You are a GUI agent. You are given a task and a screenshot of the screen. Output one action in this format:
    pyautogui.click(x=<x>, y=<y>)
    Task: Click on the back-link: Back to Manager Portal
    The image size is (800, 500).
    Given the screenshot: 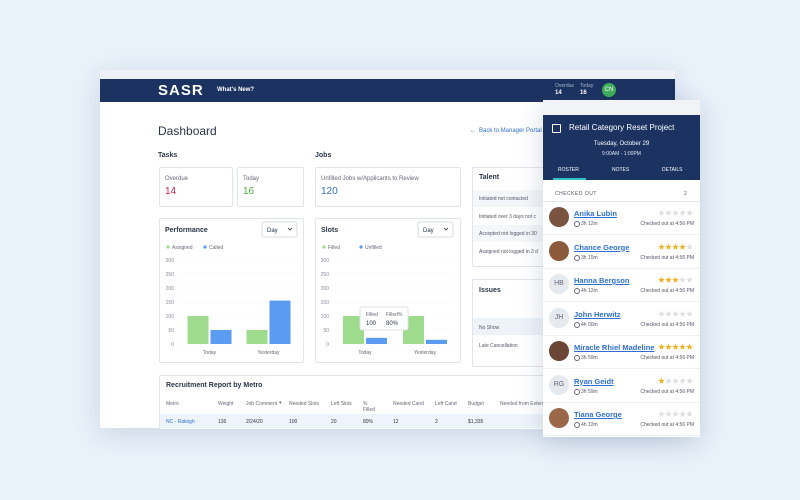 What is the action you would take?
    pyautogui.click(x=510, y=131)
    